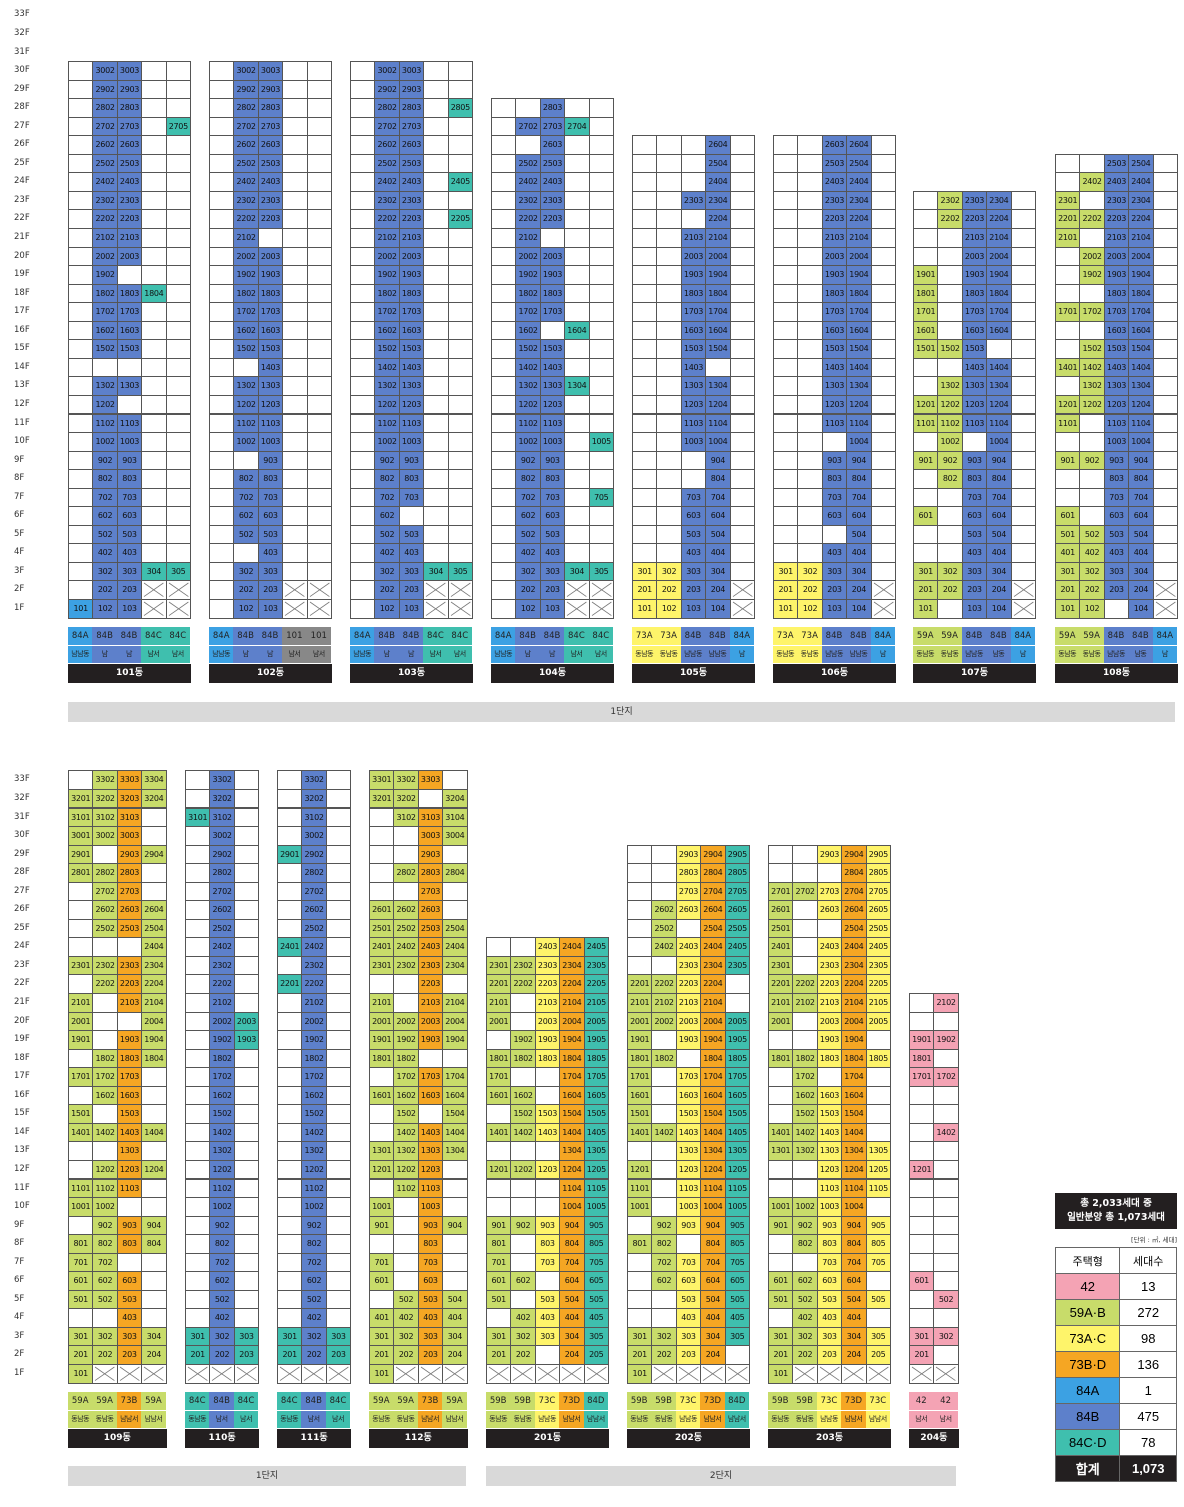 This screenshot has width=1184, height=1507. What do you see at coordinates (270, 479) in the screenshot?
I see `unit-cell: 803` at bounding box center [270, 479].